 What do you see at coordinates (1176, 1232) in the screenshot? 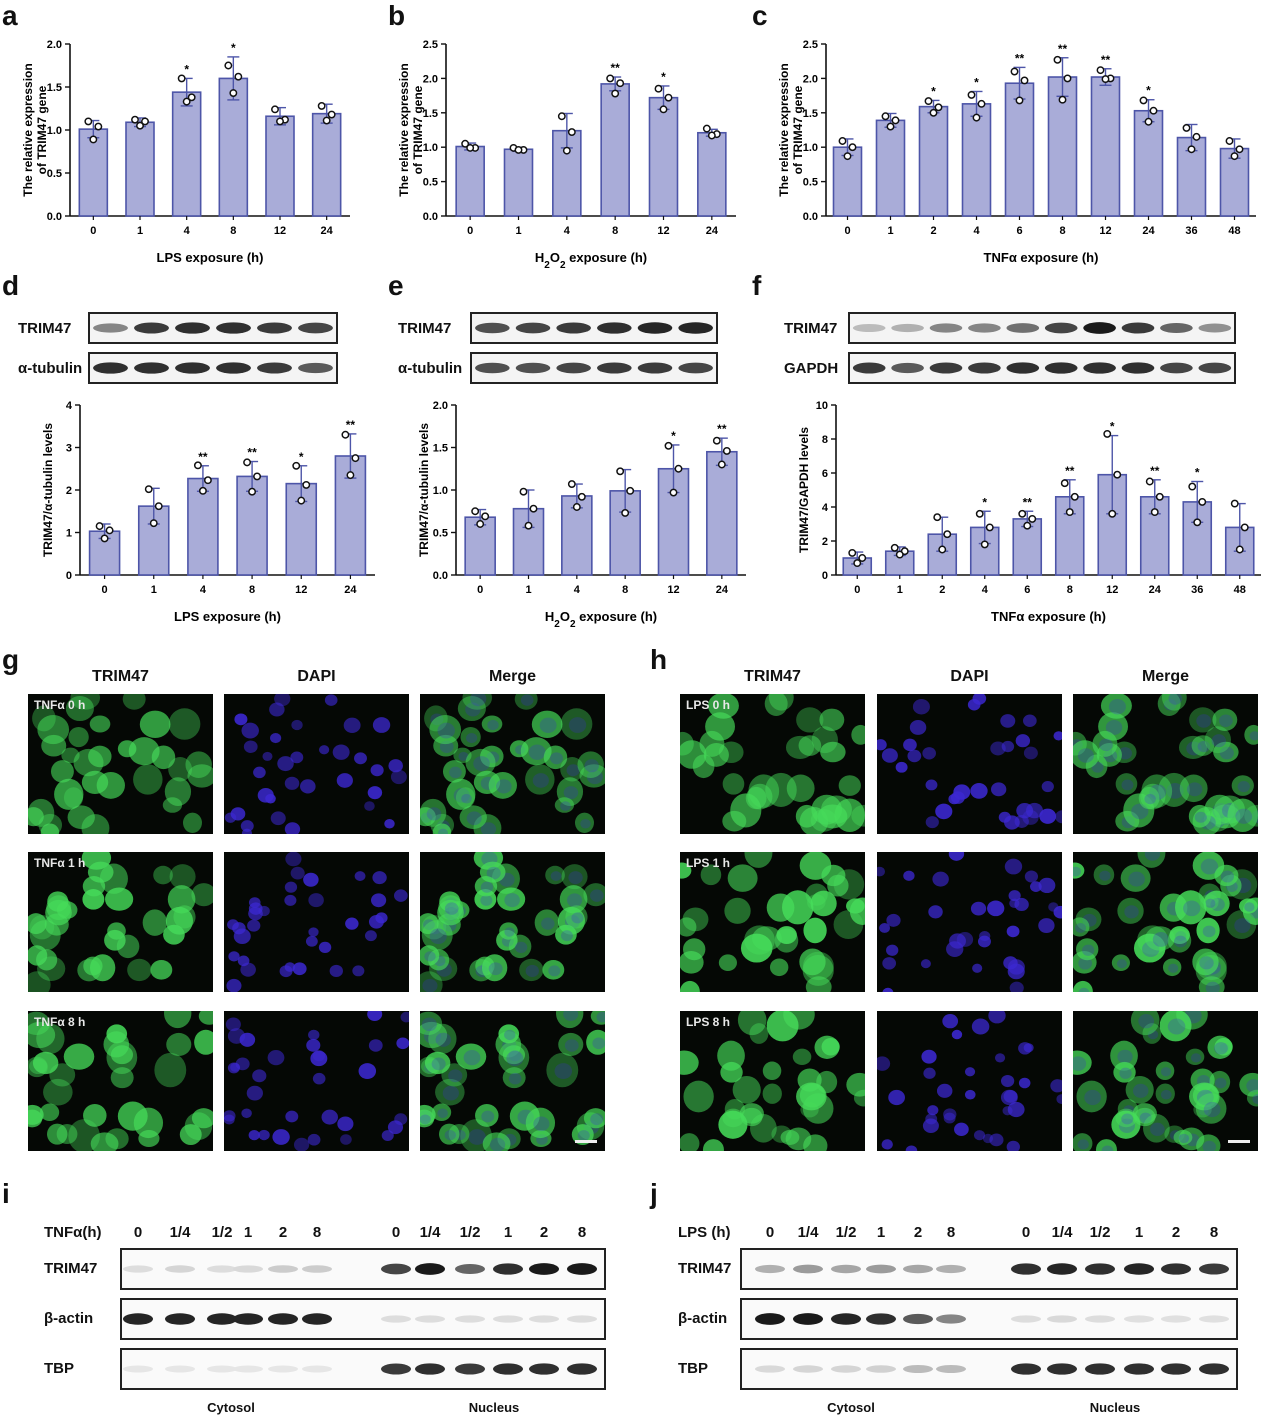
I see `lane-label: 2` at bounding box center [1176, 1232].